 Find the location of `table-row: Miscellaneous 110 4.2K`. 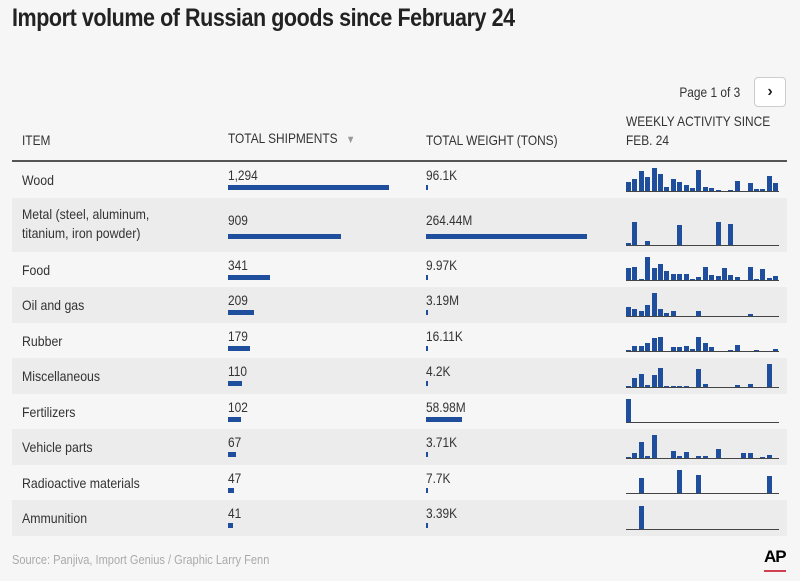

table-row: Miscellaneous 110 4.2K is located at coordinates (399, 376).